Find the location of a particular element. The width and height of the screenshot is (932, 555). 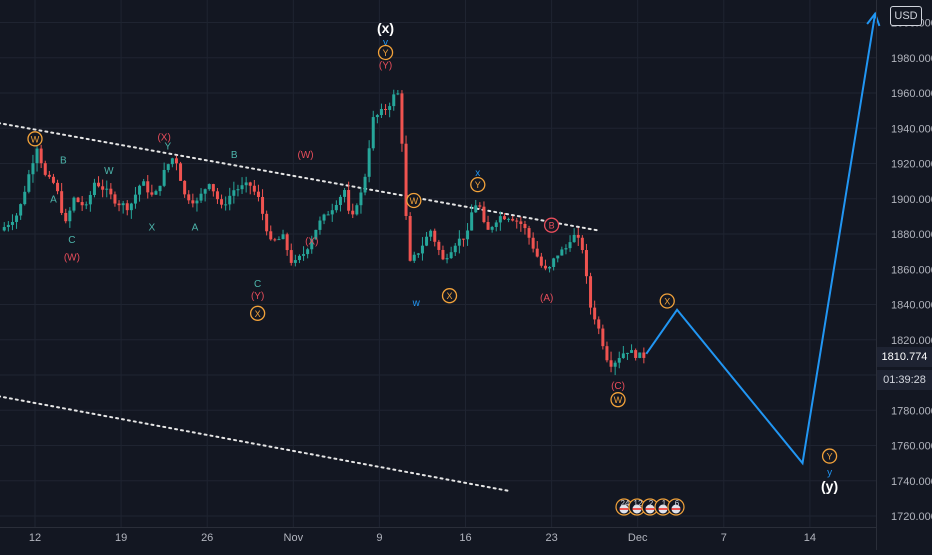

x-tick-label: 26 is located at coordinates (207, 538).